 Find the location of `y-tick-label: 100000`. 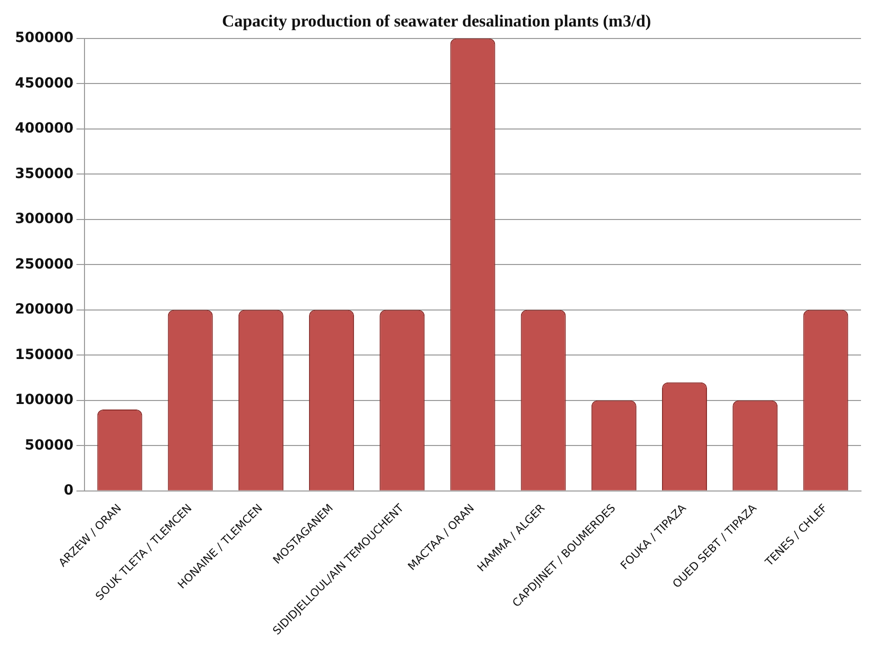

y-tick-label: 100000 is located at coordinates (44, 400).